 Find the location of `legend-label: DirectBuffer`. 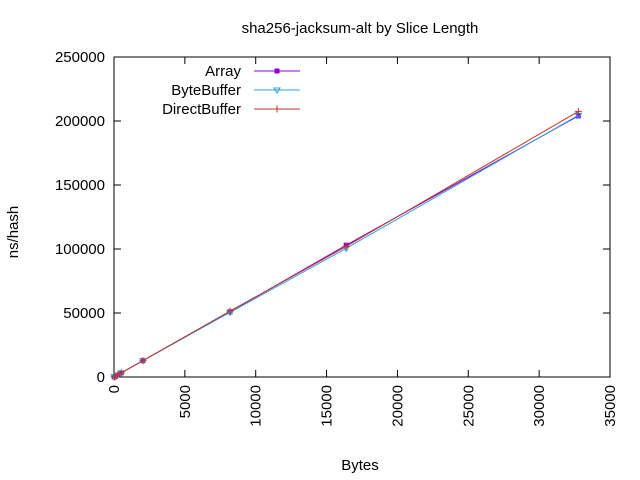

legend-label: DirectBuffer is located at coordinates (201, 109).